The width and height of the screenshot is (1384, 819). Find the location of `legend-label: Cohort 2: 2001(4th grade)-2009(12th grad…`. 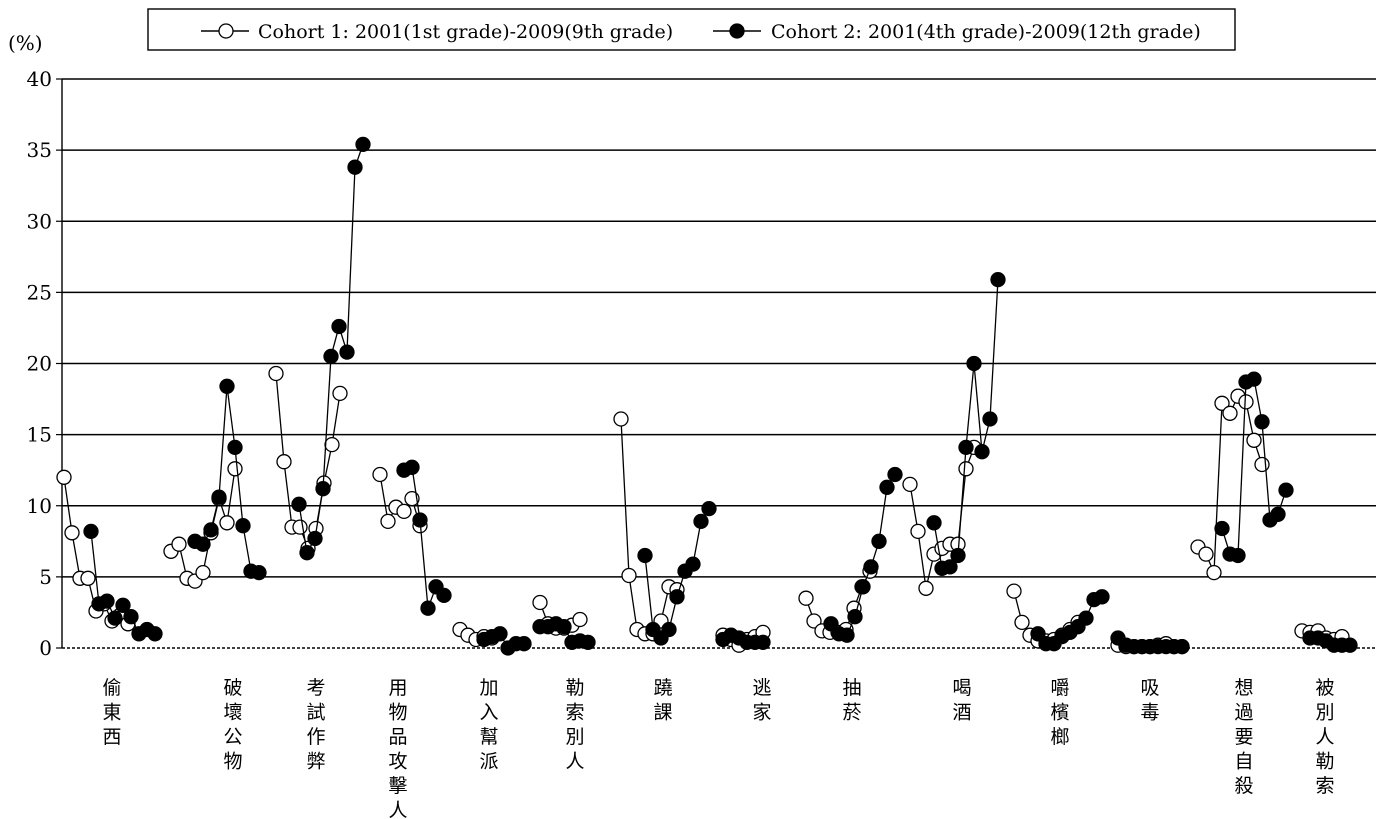

legend-label: Cohort 2: 2001(4th grade)-2009(12th grad… is located at coordinates (986, 32).